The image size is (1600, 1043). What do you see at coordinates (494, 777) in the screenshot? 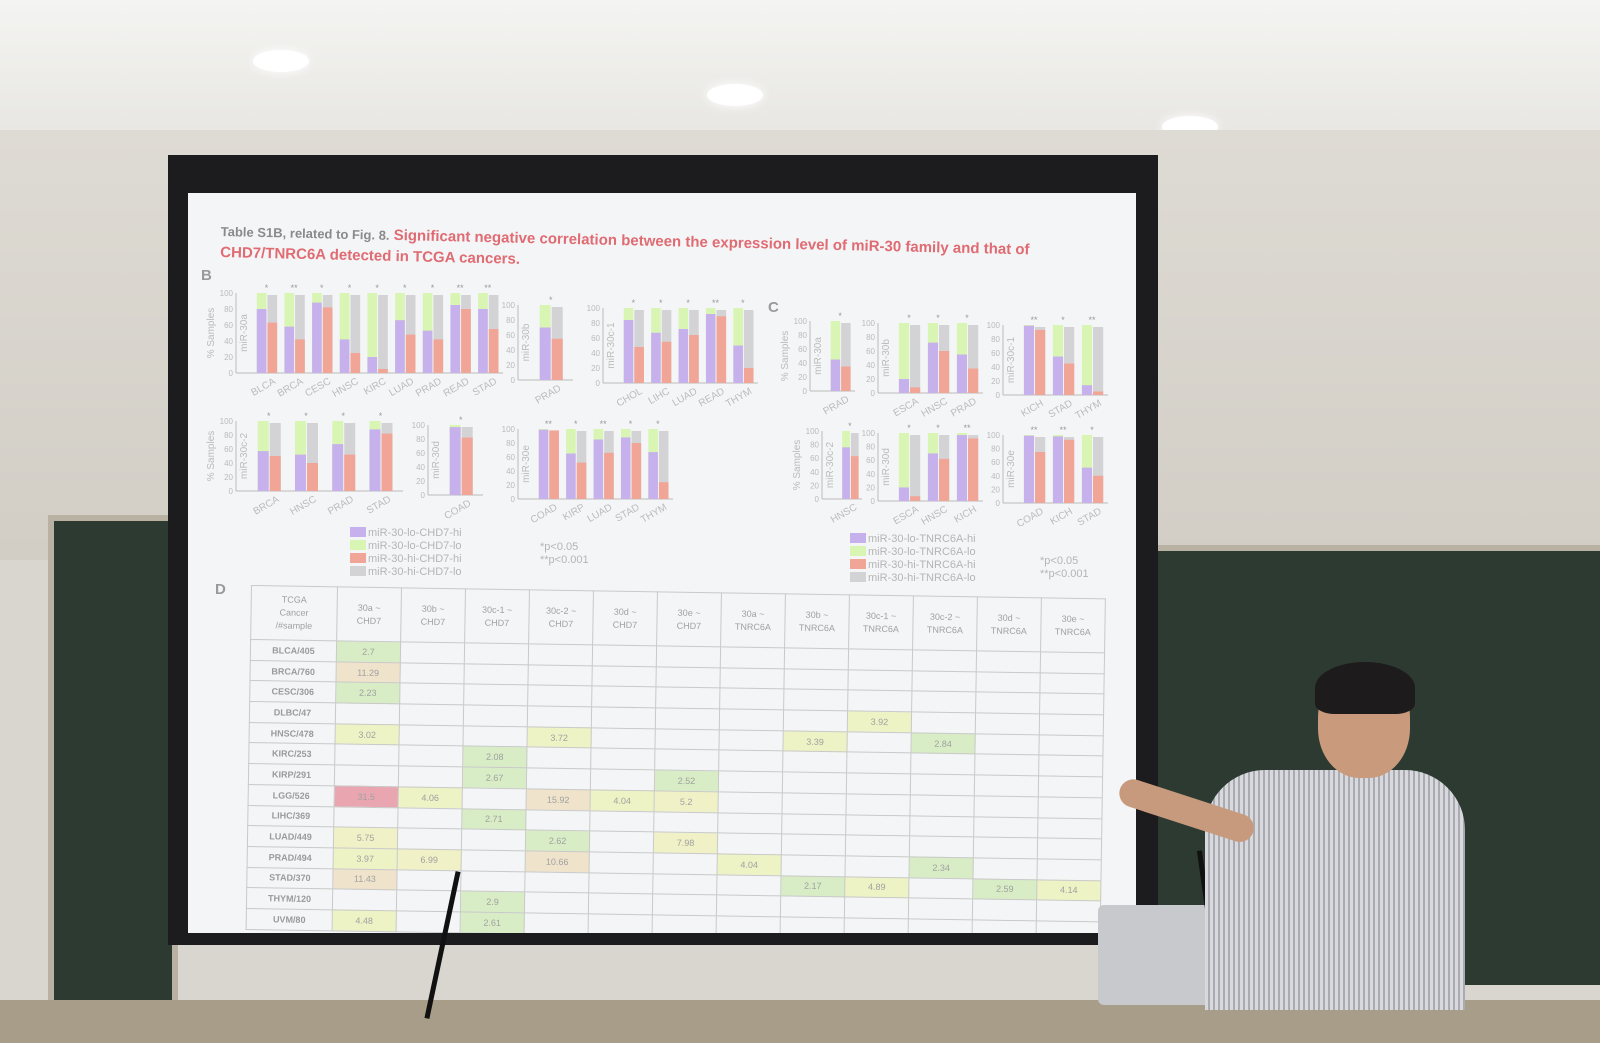
I see `table-cell: 2.67` at bounding box center [494, 777].